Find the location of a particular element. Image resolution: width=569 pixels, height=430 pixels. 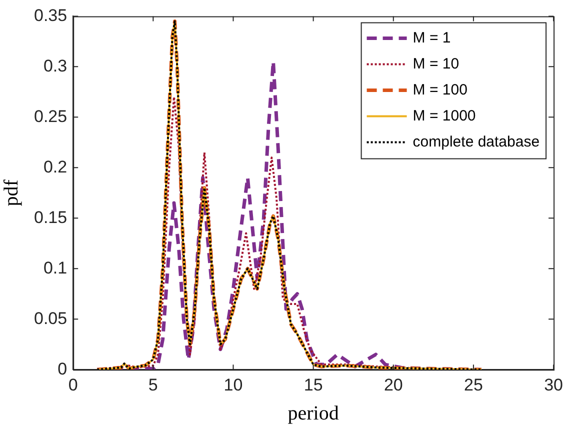

x-axis-title: period is located at coordinates (313, 413).